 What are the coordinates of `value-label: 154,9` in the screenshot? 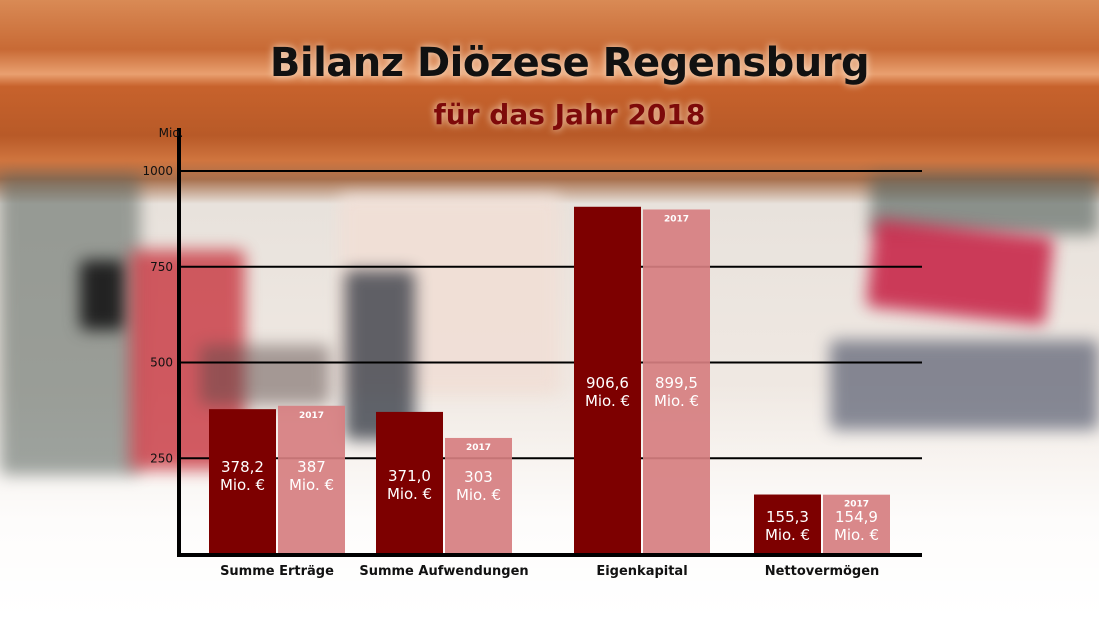 It's located at (856, 517).